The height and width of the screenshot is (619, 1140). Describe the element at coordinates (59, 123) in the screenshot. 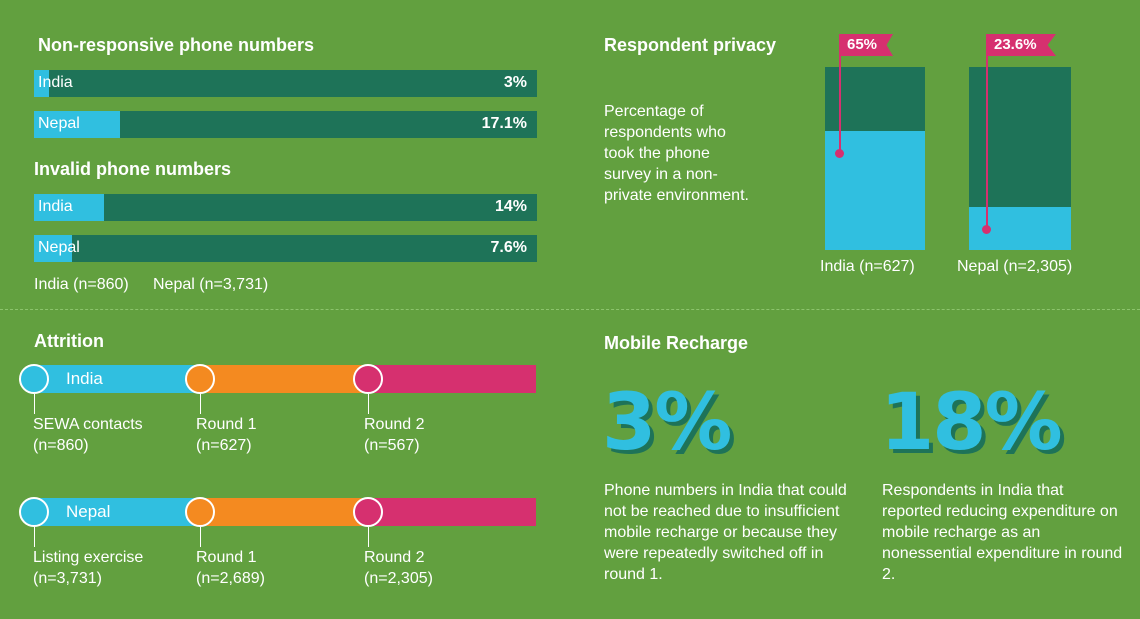

I see `nonresponsive-bar-nepal-label: Nepal` at that location.